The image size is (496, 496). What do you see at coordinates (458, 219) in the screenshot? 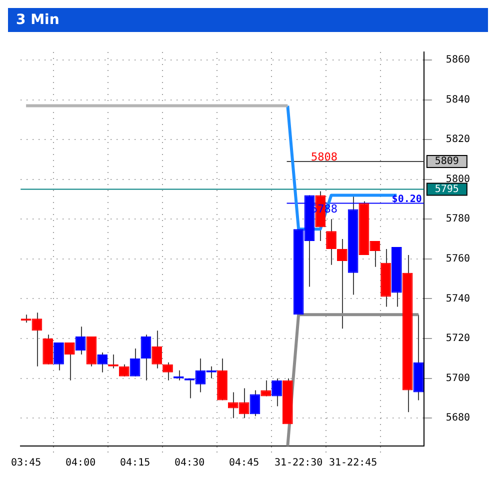
I see `y-tick-label: 5780` at bounding box center [458, 219].